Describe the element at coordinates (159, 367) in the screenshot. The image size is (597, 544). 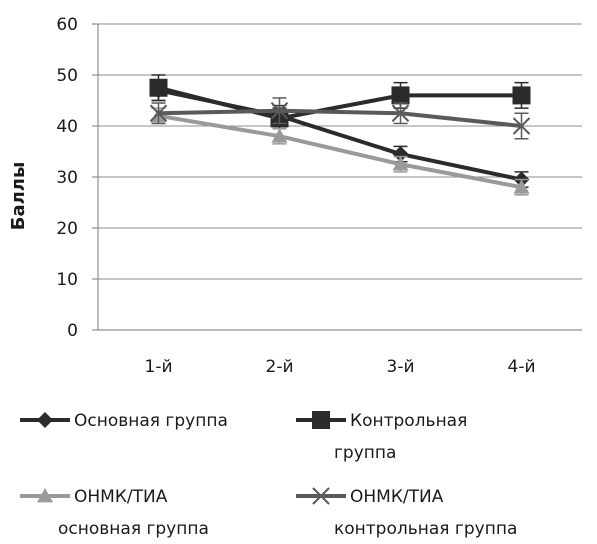
I see `x-tick-label: 1-й` at that location.